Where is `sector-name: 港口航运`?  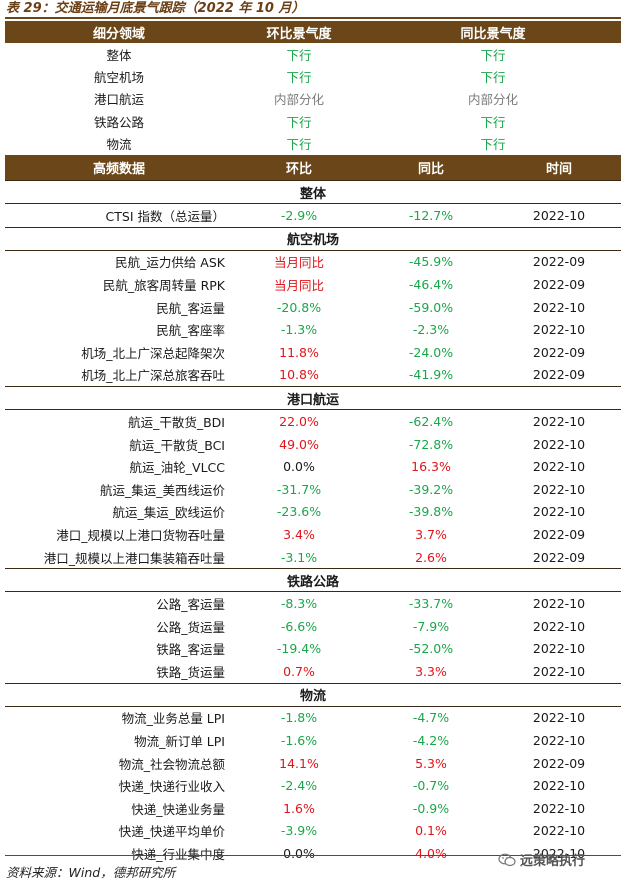 sector-name: 港口航运 is located at coordinates (118, 100).